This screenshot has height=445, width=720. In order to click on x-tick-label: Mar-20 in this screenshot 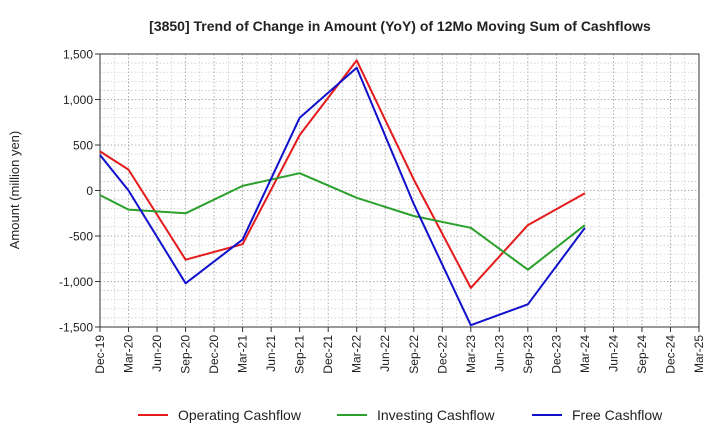, I will do `click(129, 354)`.